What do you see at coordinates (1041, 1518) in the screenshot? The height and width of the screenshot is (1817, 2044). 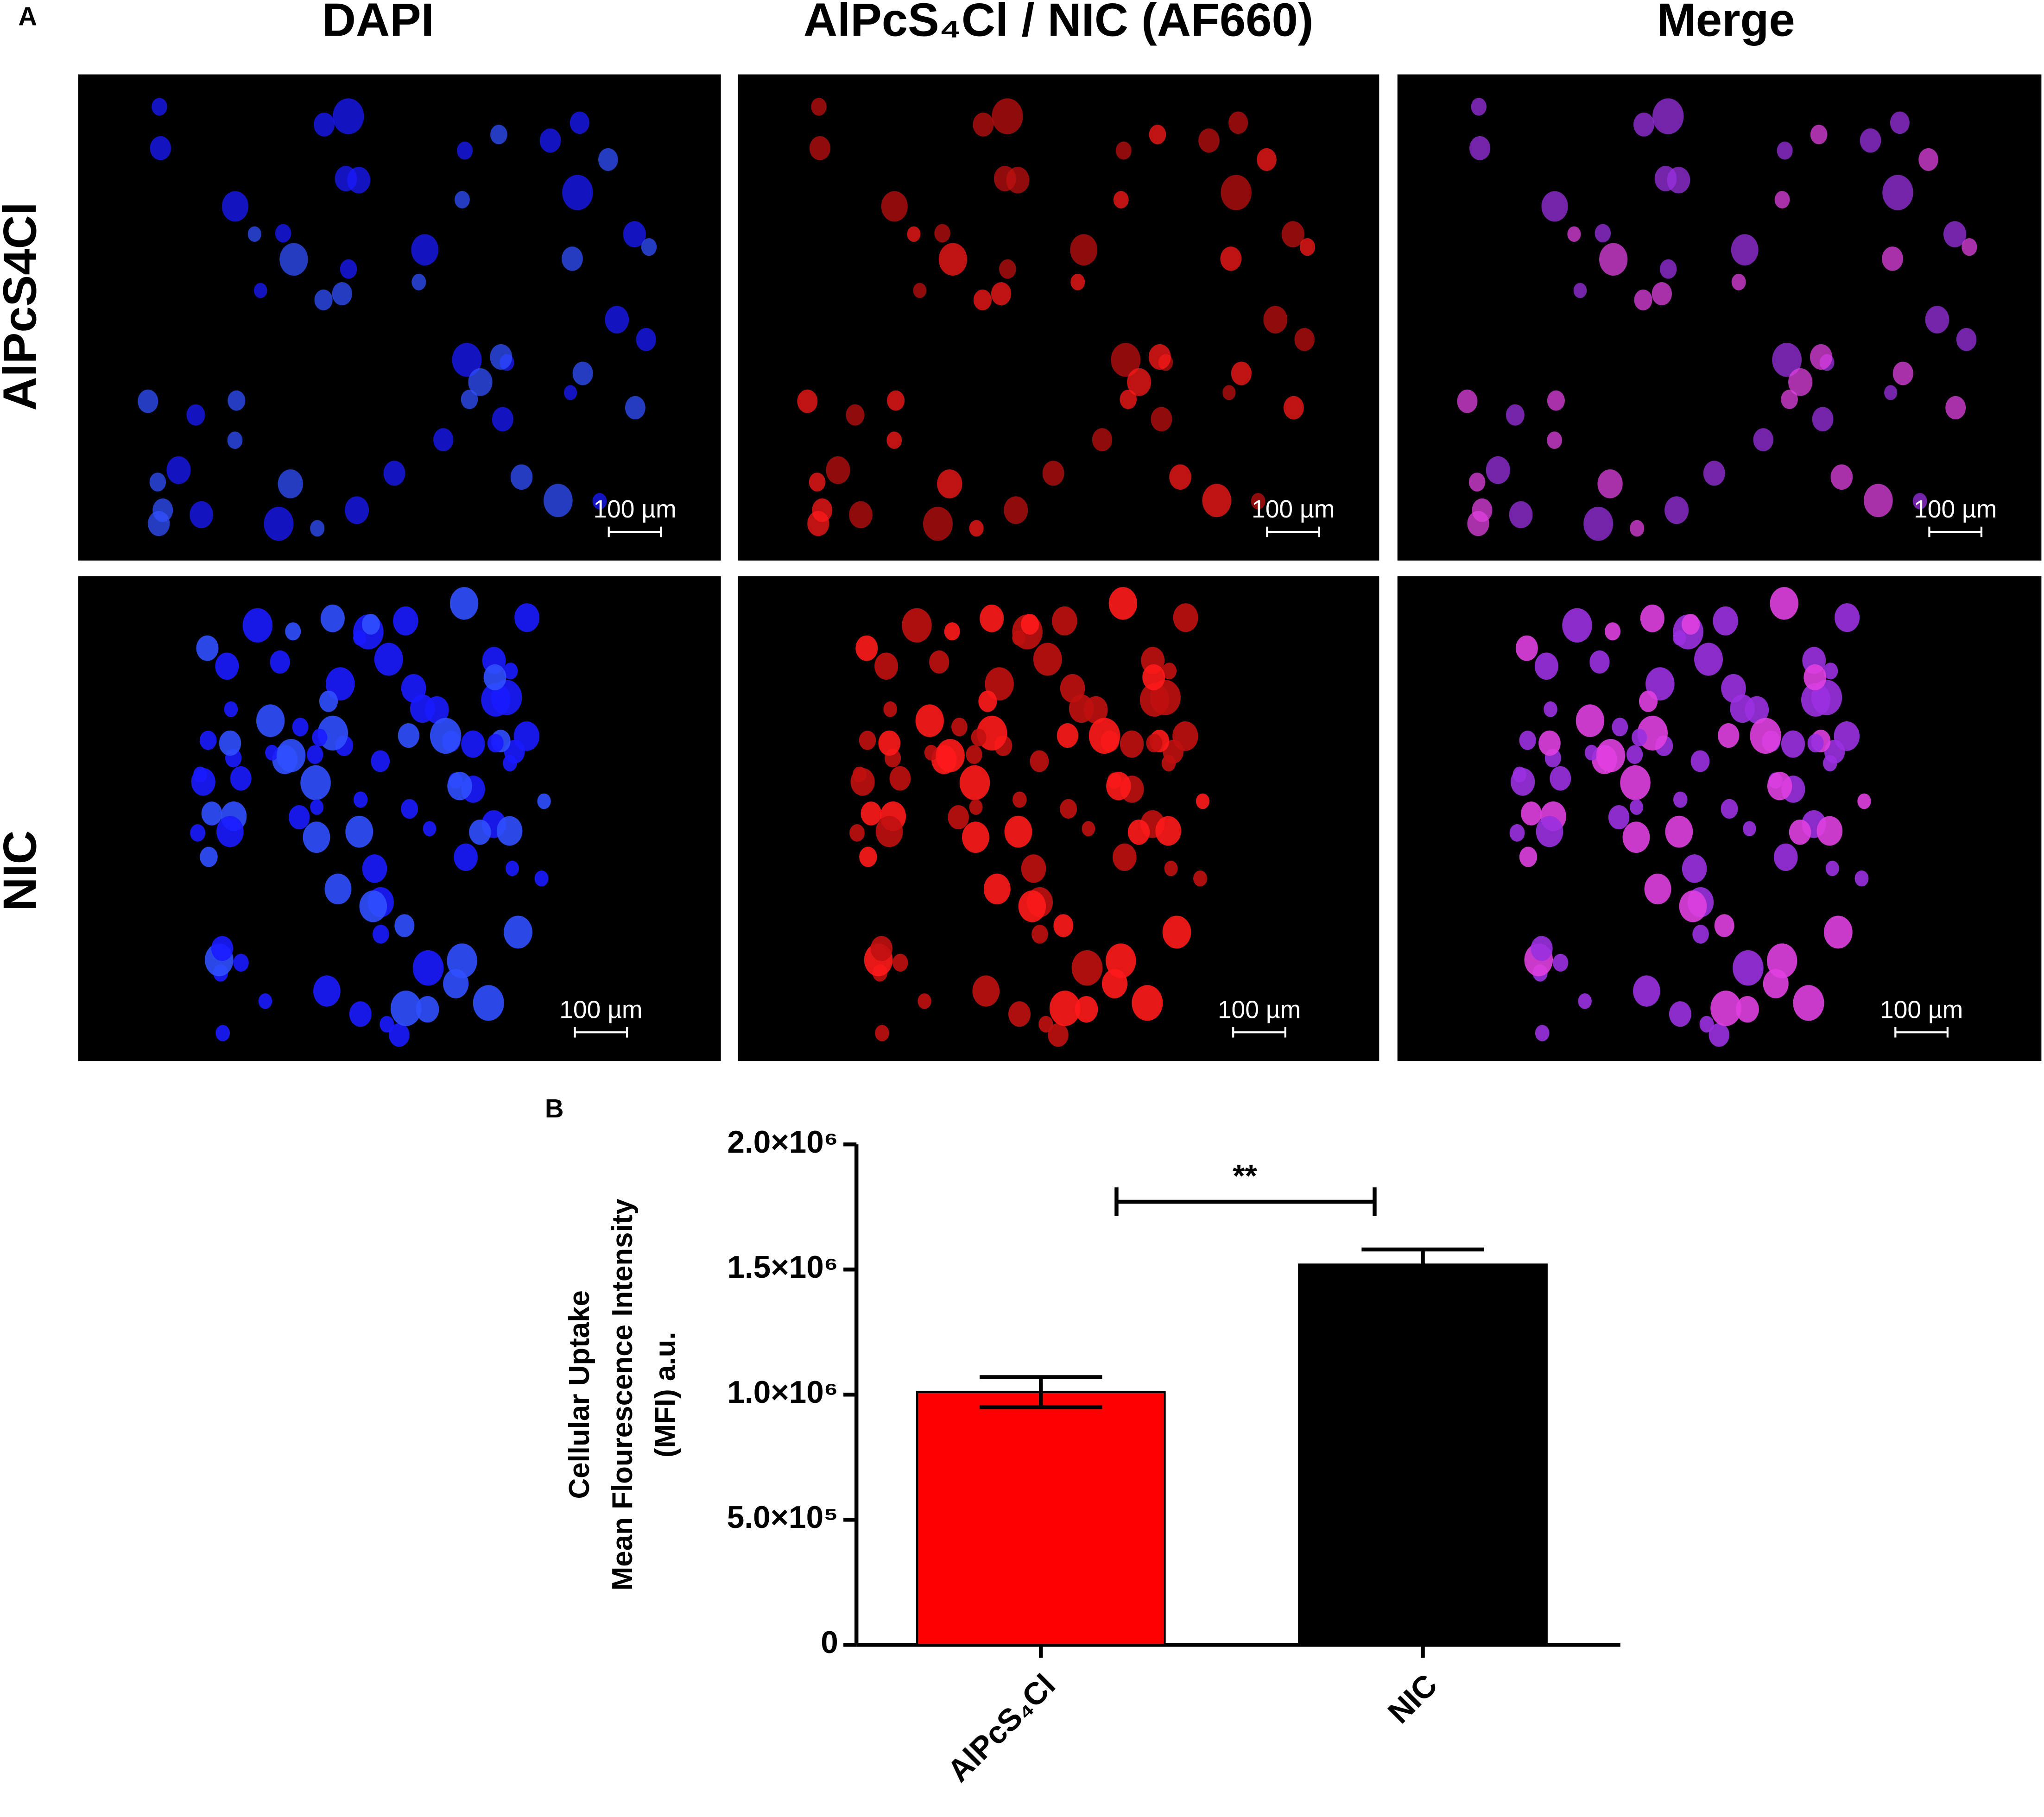 I see `bar` at bounding box center [1041, 1518].